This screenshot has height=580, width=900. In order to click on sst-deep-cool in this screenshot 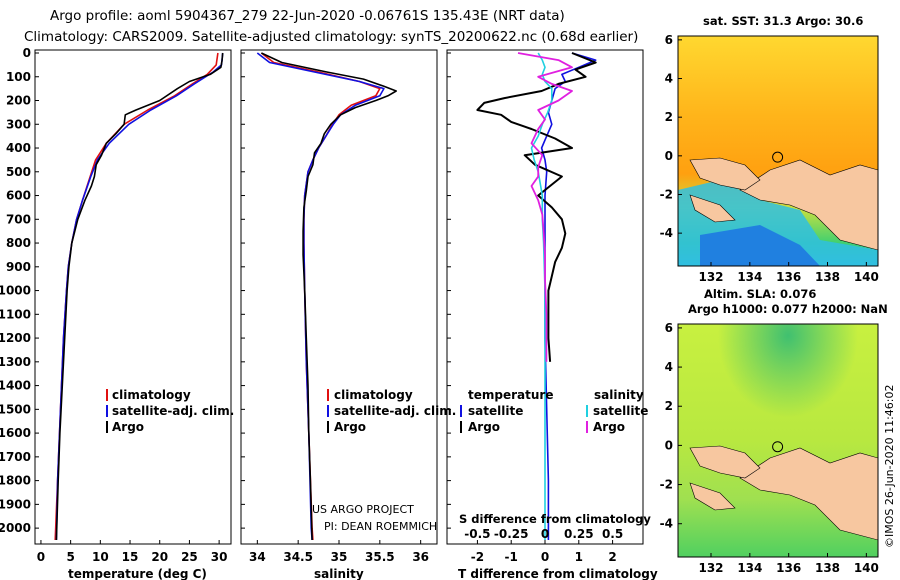, I will do `click(760, 245)`.